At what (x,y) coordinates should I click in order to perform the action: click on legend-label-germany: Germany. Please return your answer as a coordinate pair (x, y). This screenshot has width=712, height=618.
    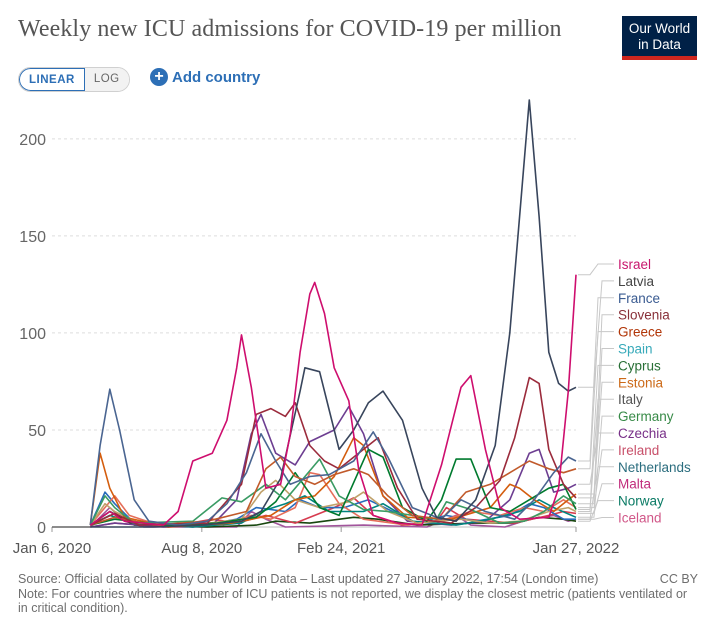
    Looking at the image, I should click on (646, 416).